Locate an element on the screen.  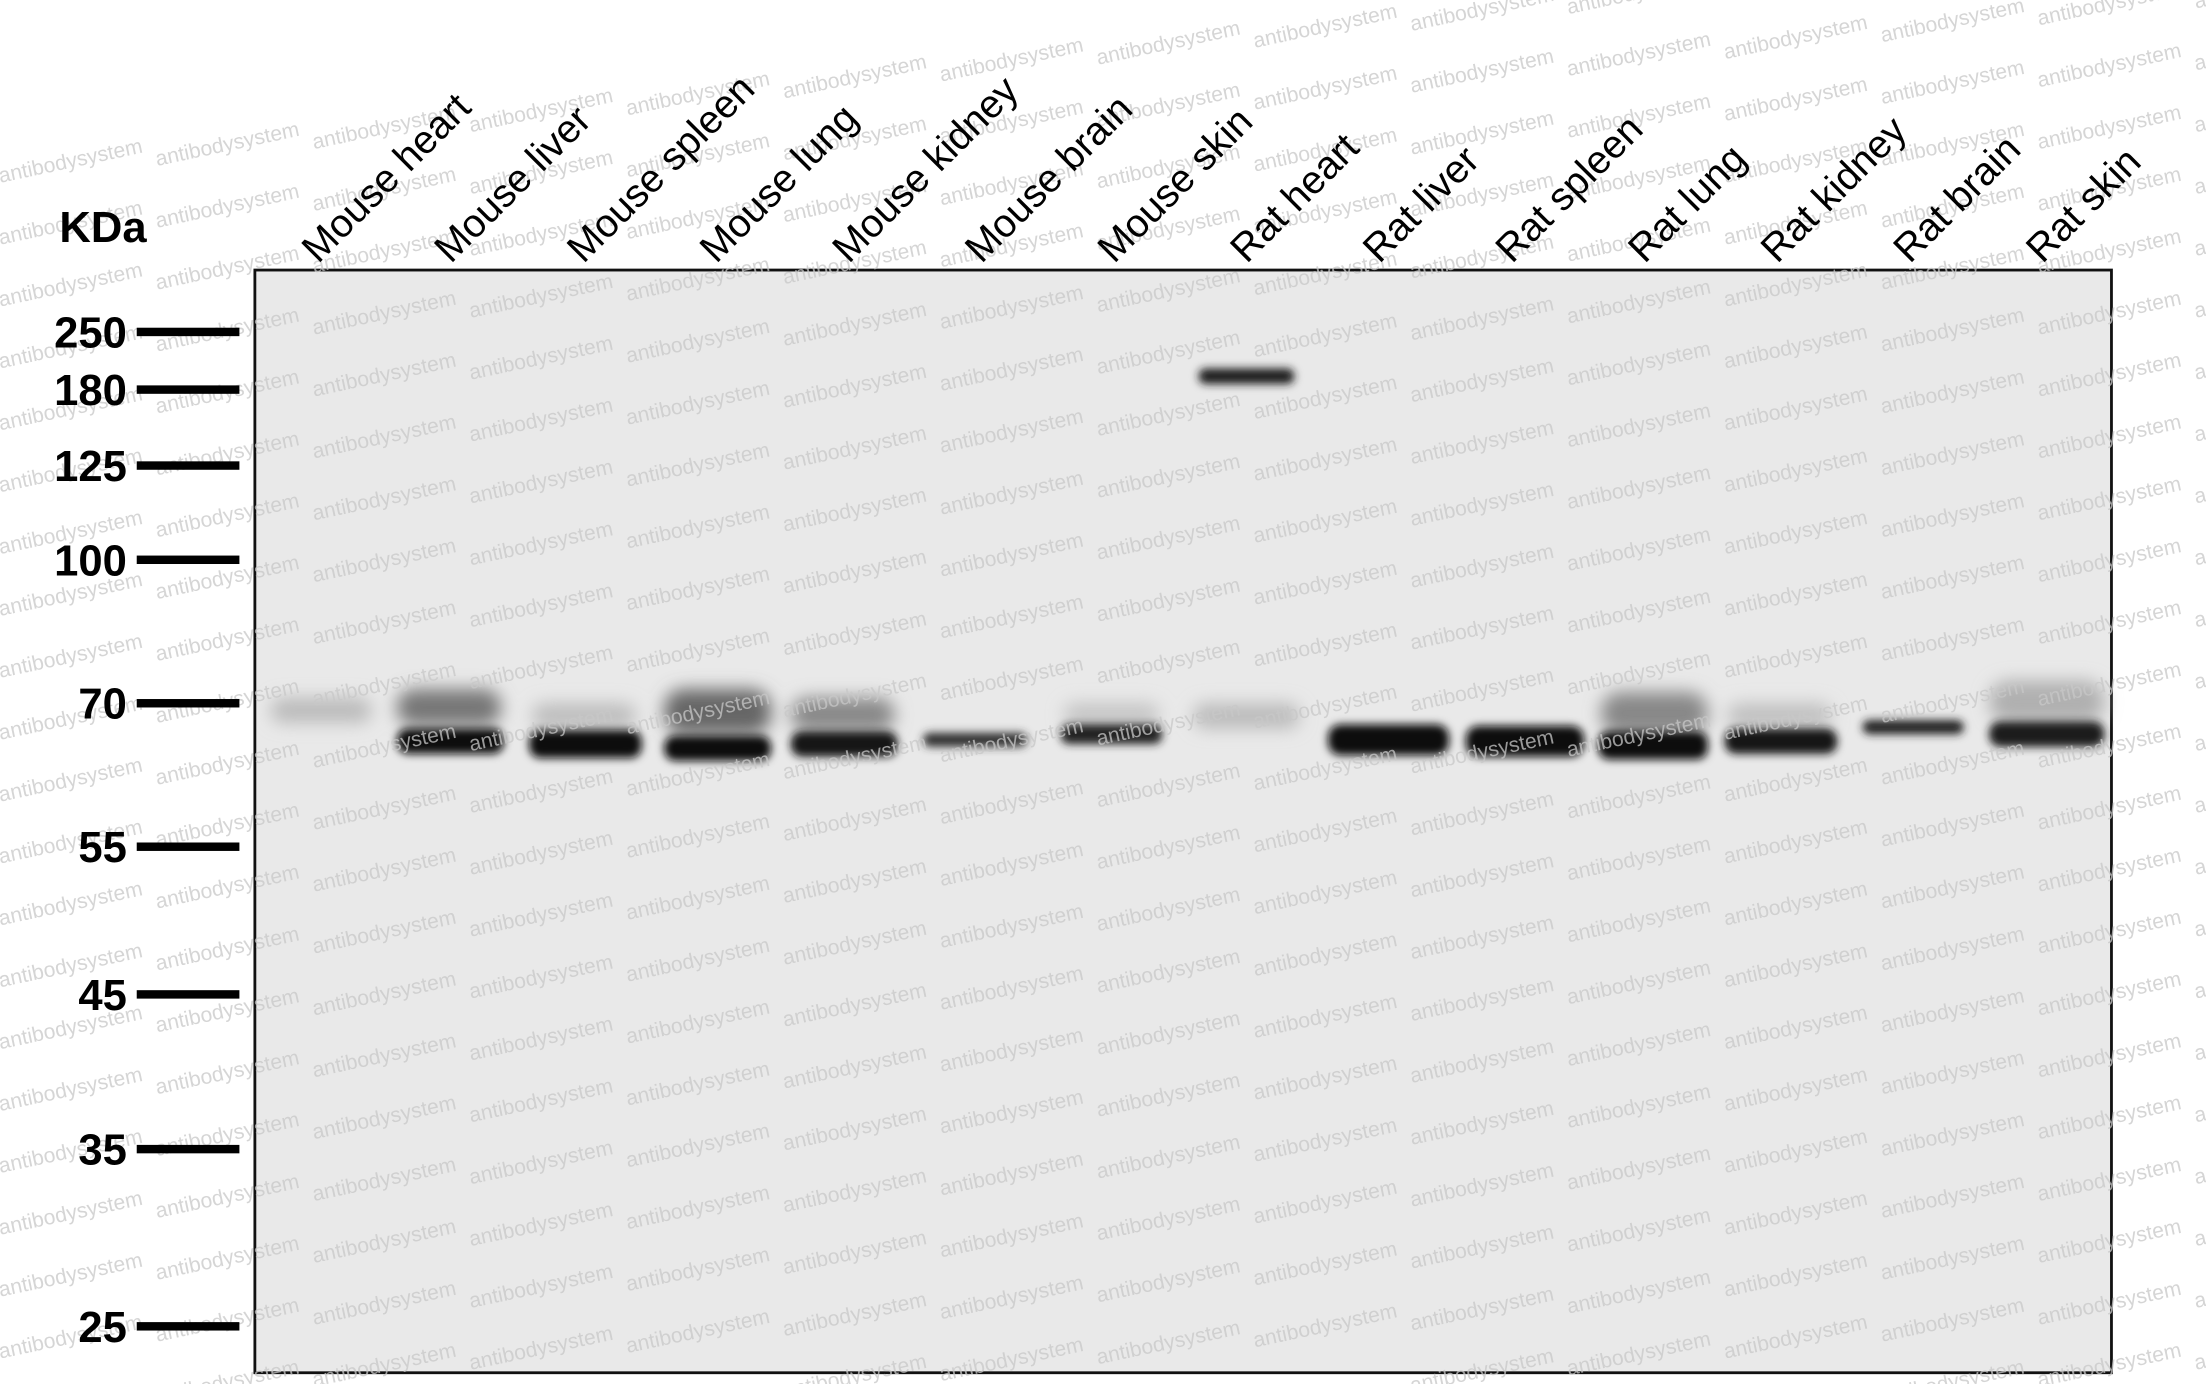
marker-label: 250 is located at coordinates (90, 333).